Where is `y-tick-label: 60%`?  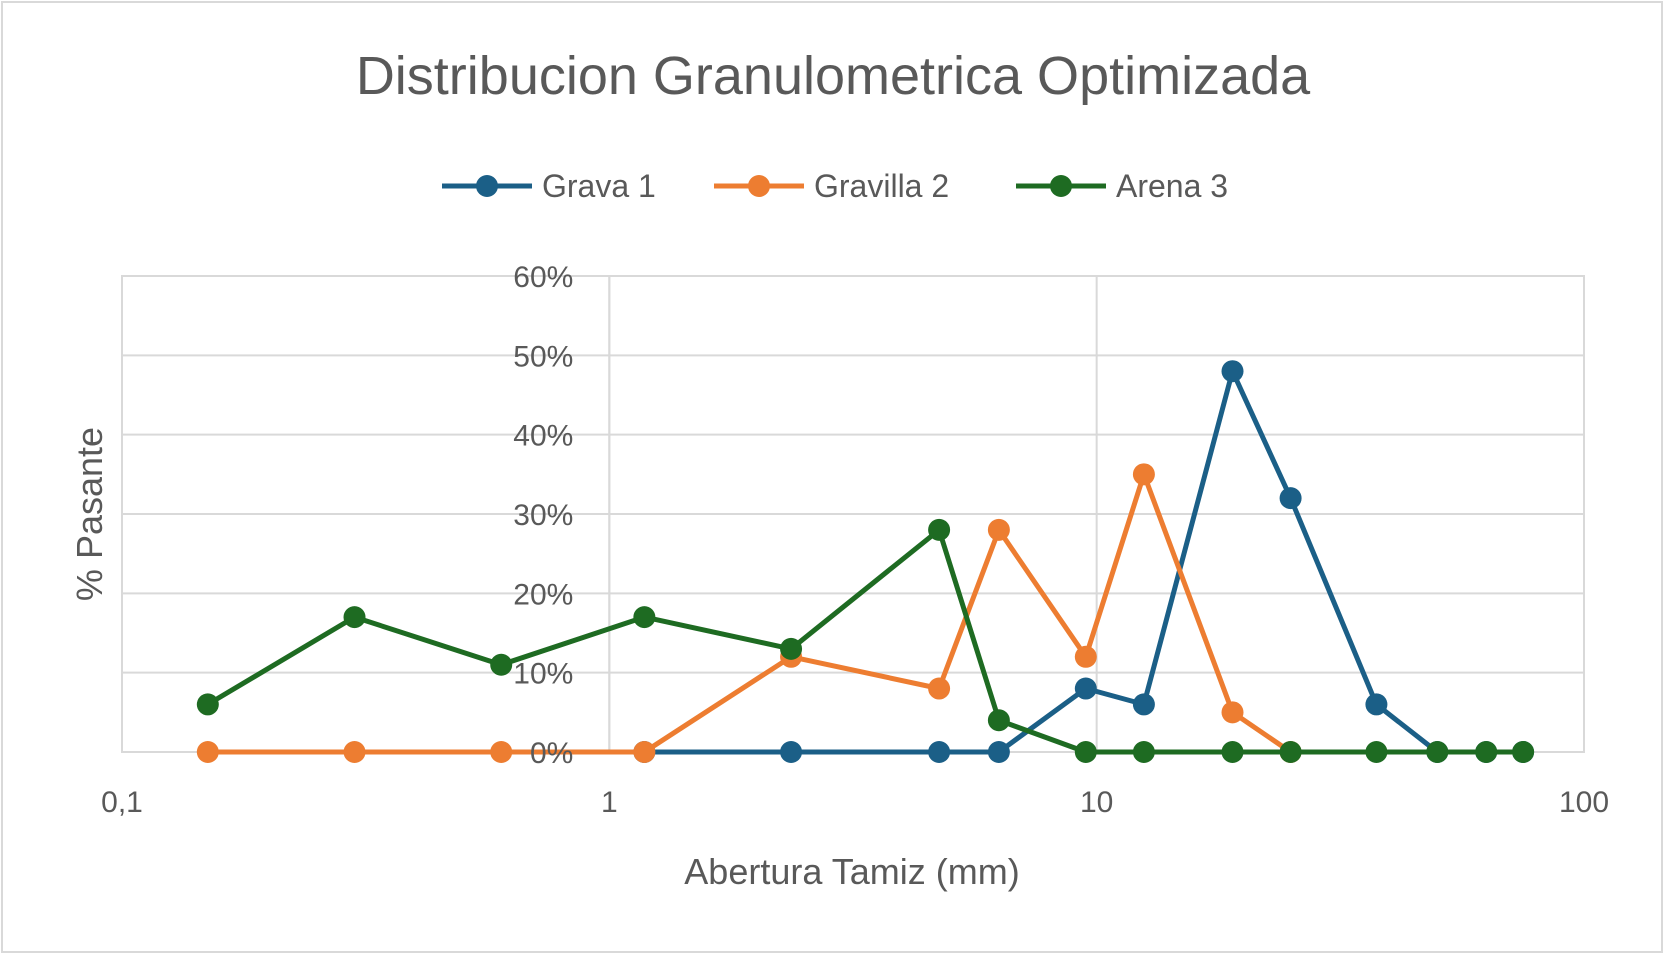
y-tick-label: 60% is located at coordinates (543, 277).